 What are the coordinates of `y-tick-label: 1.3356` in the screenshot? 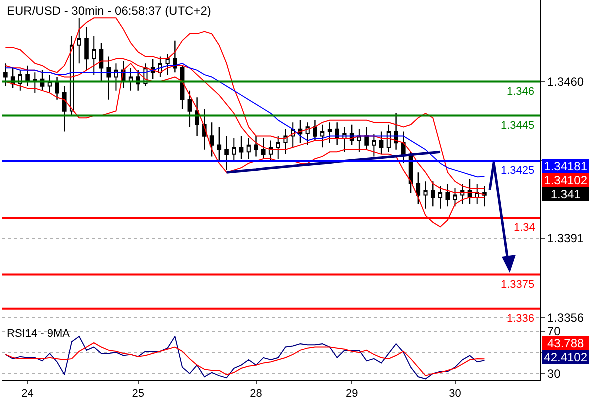 It's located at (565, 318).